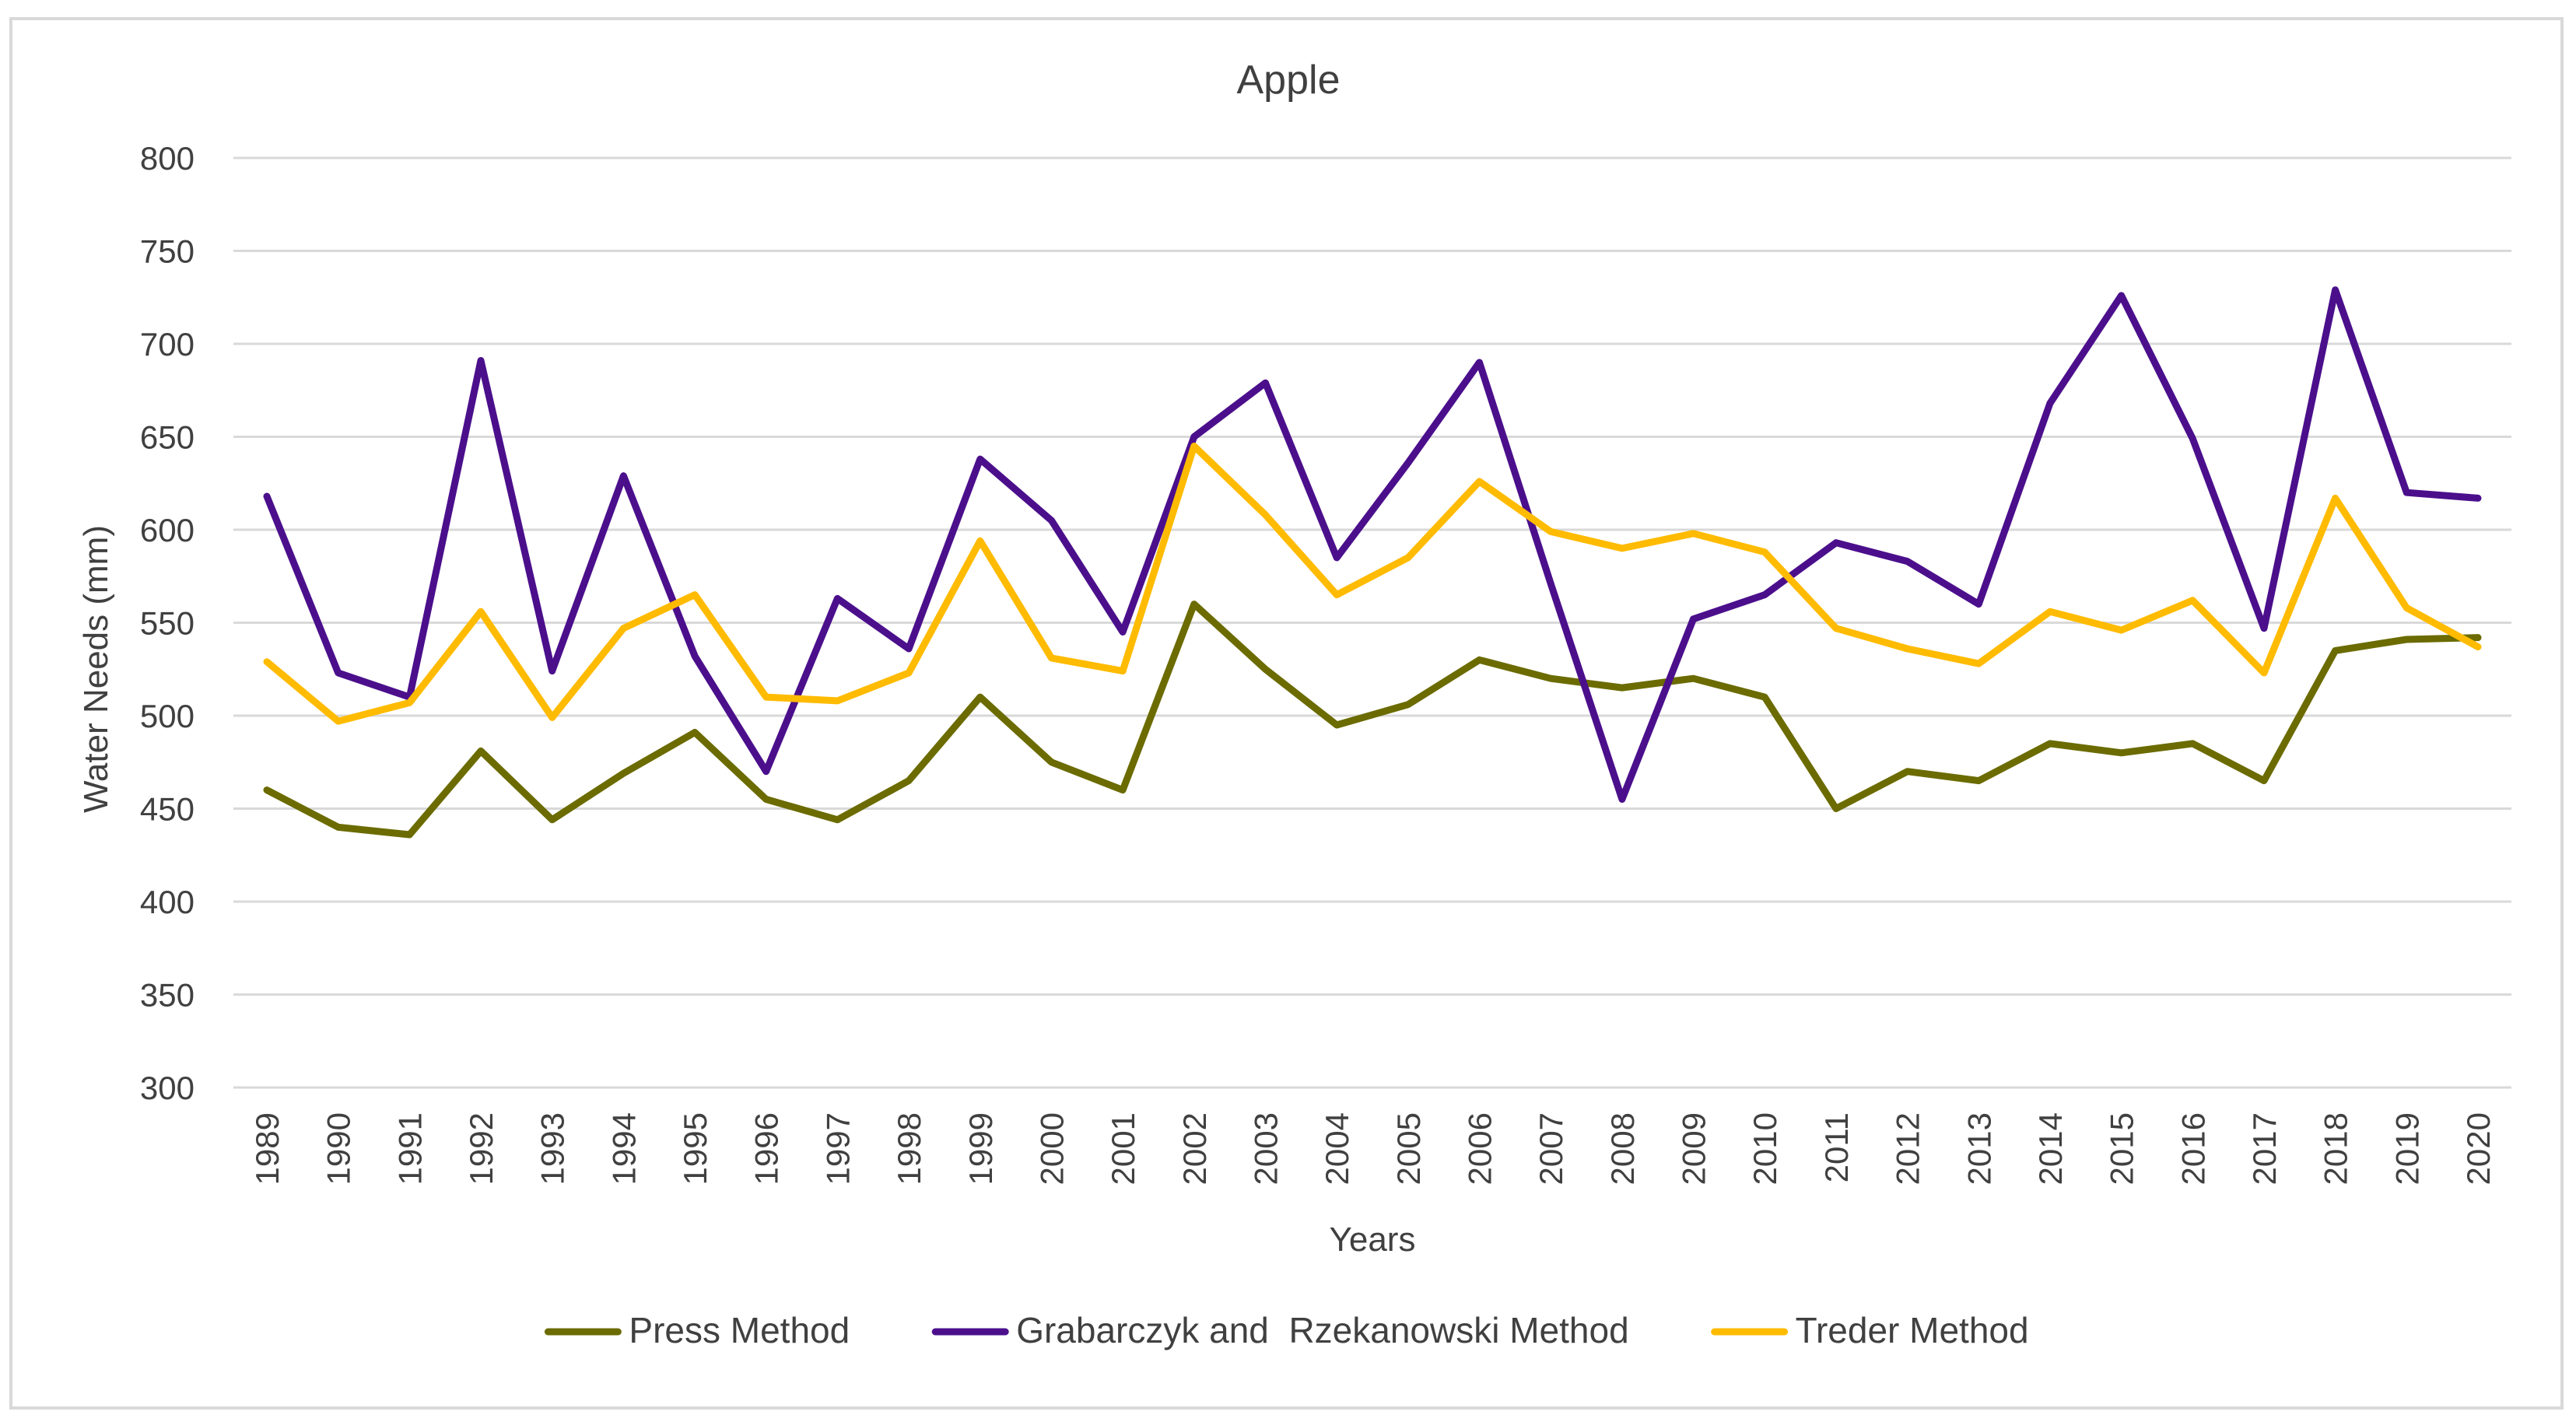 This screenshot has height=1422, width=2576. I want to click on legend-item-3: Treder Method, so click(1870, 1330).